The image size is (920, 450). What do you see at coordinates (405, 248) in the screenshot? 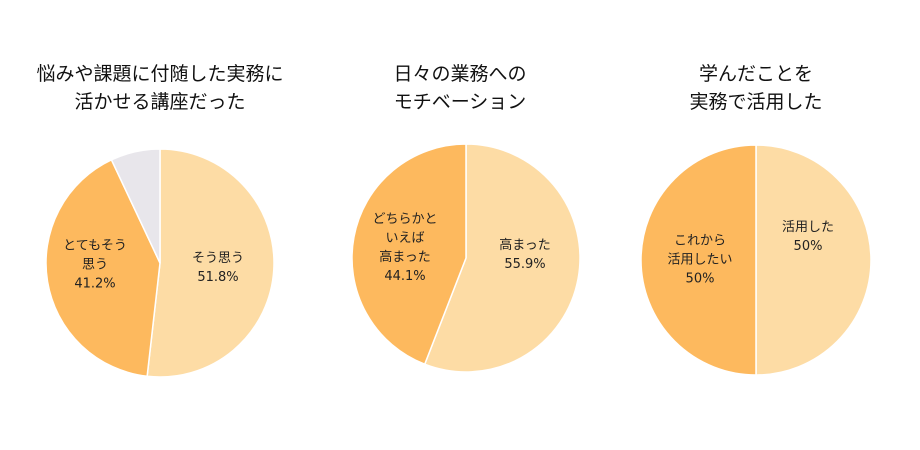
I see `slice-label: どちらかと いえば 高まった 44.1%` at bounding box center [405, 248].